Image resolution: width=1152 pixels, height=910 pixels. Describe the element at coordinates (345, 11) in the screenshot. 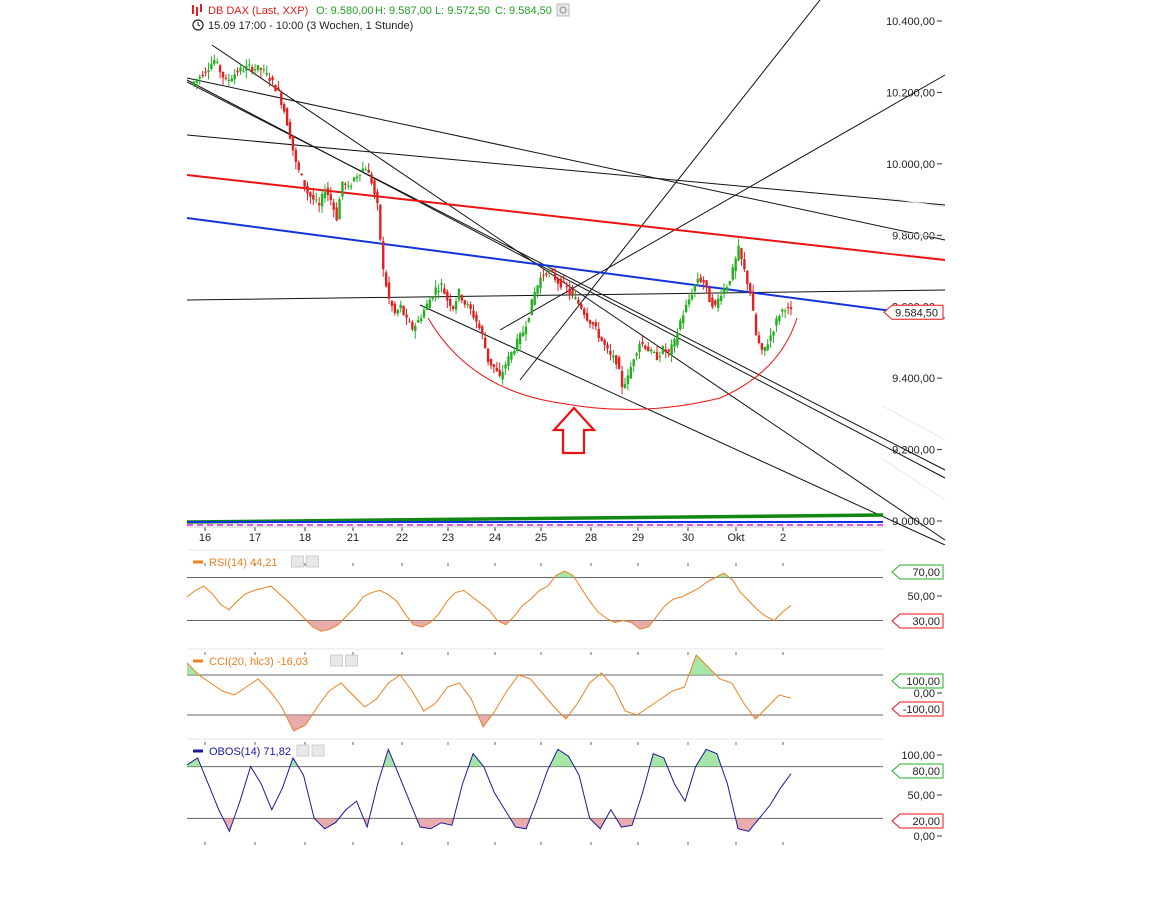

I see `open-value: O: 9.580,00` at that location.